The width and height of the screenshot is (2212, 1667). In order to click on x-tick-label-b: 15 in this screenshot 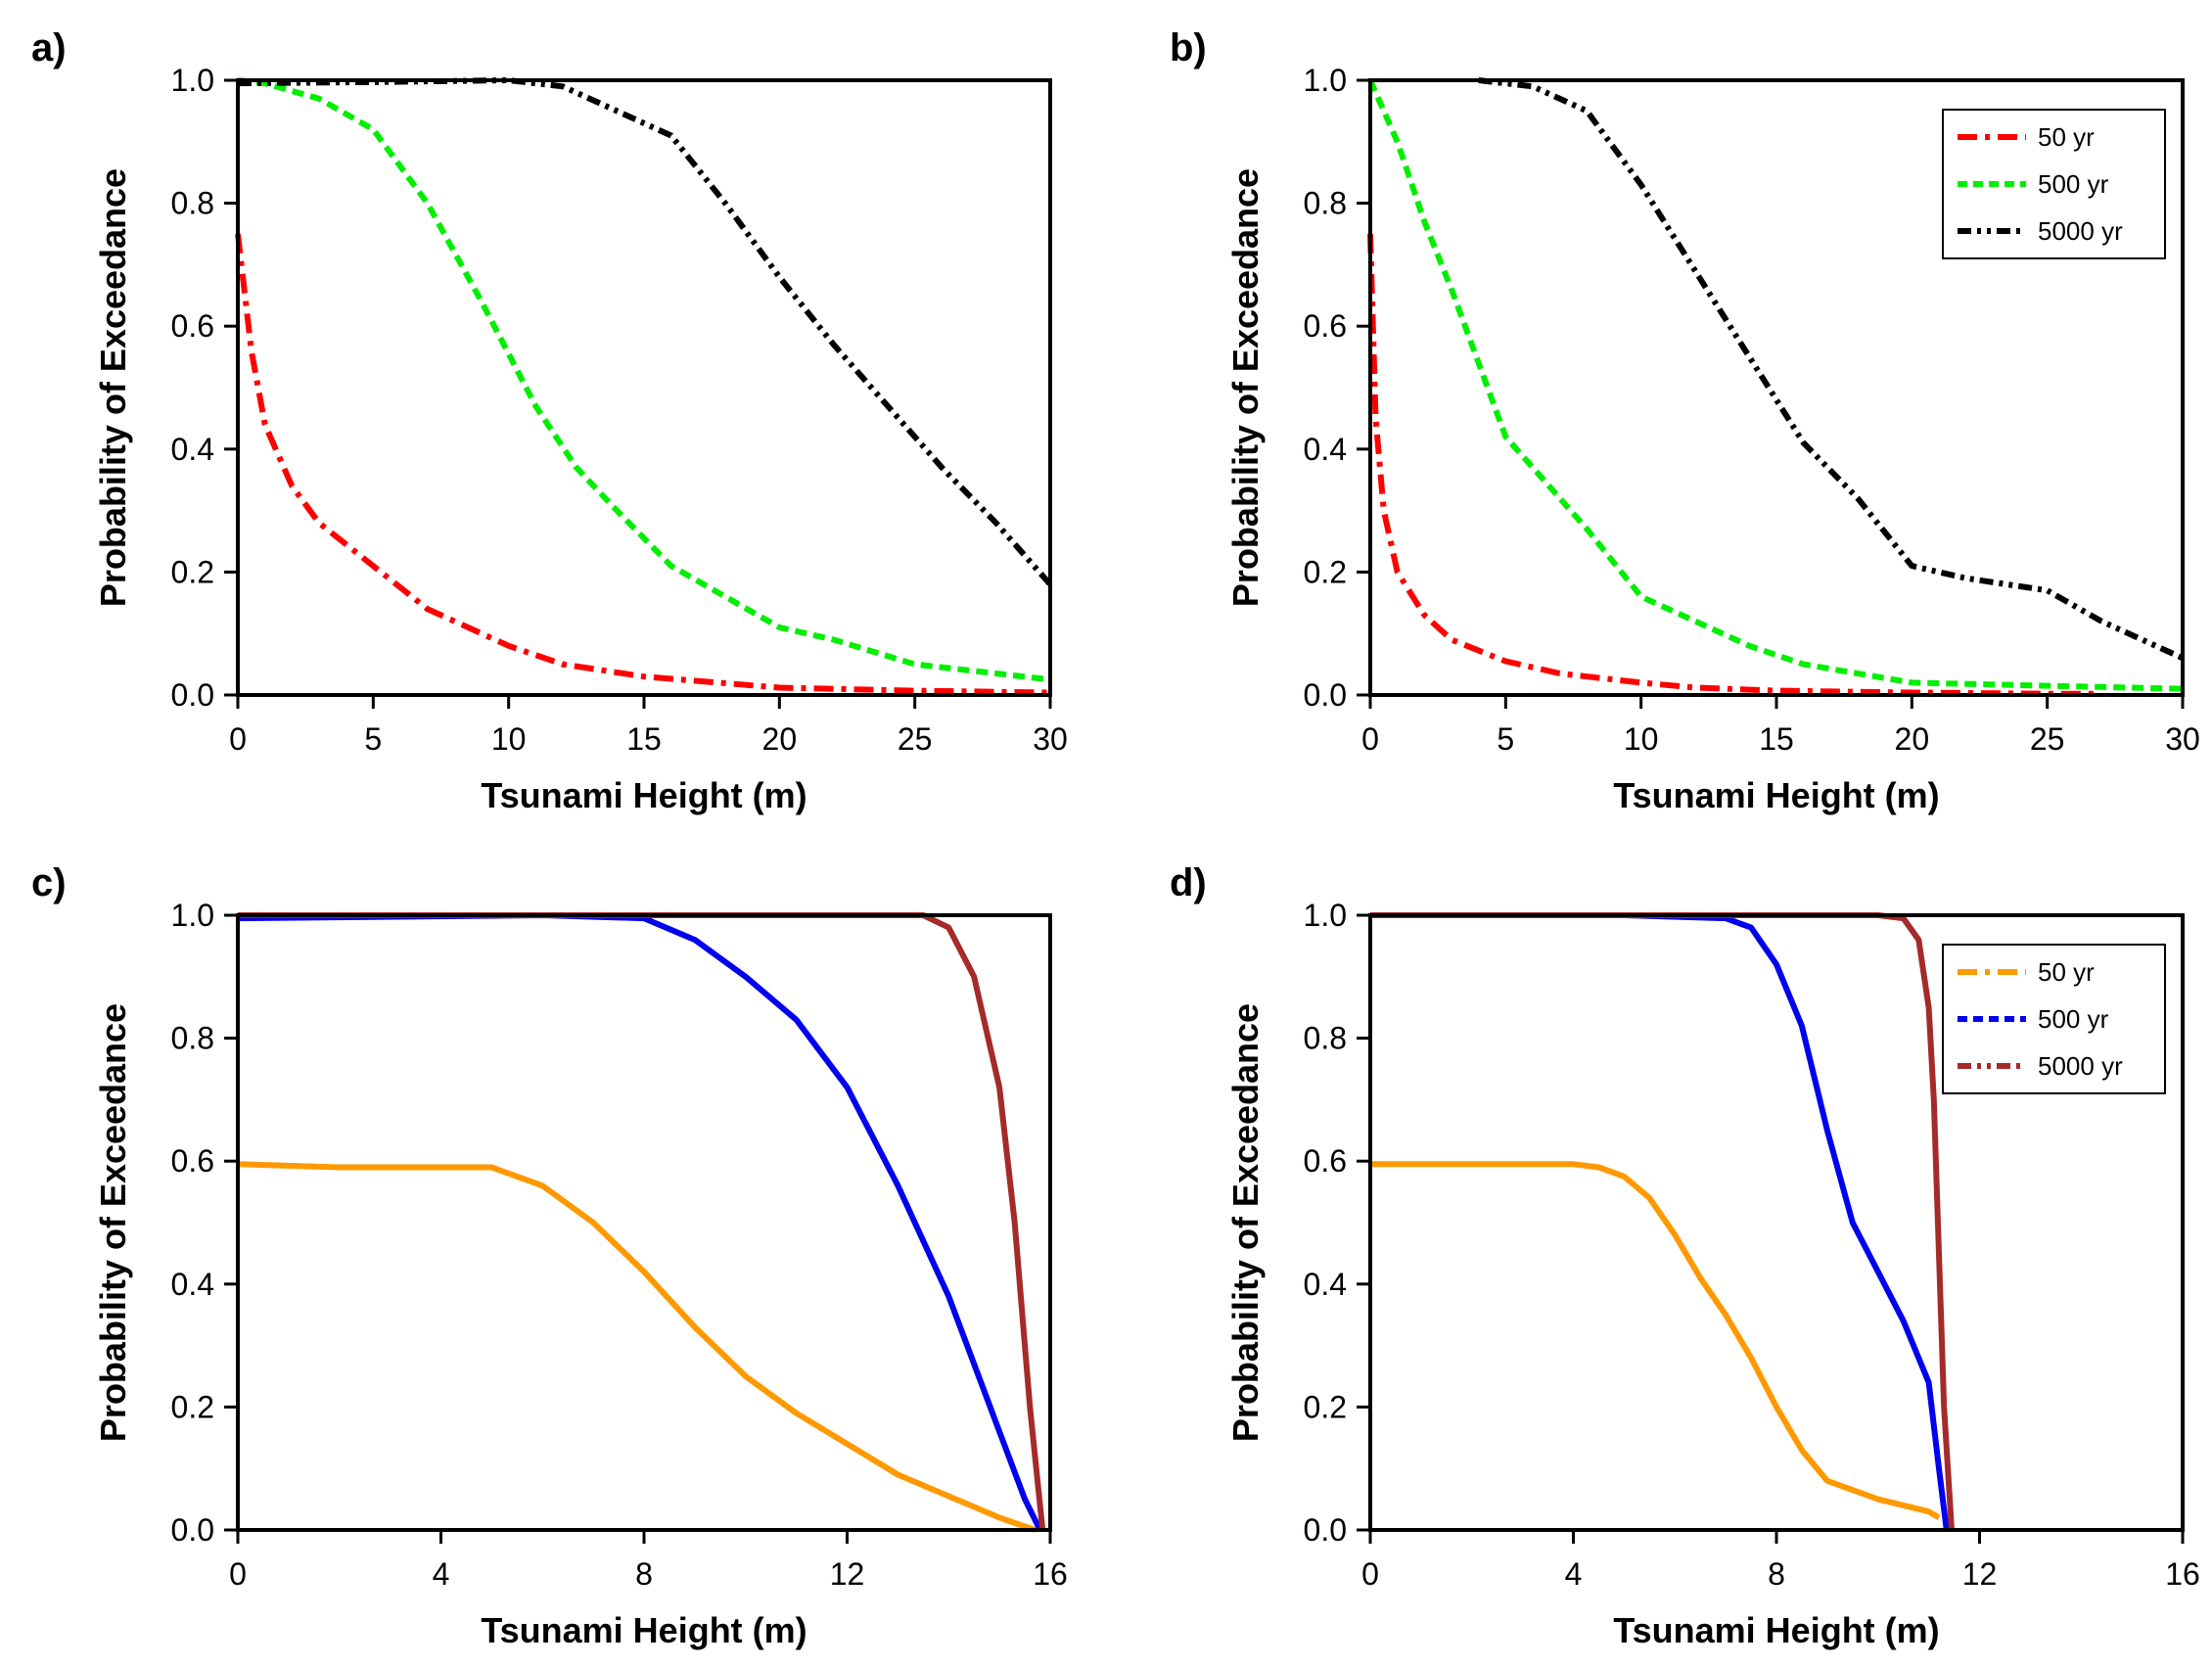, I will do `click(1776, 739)`.